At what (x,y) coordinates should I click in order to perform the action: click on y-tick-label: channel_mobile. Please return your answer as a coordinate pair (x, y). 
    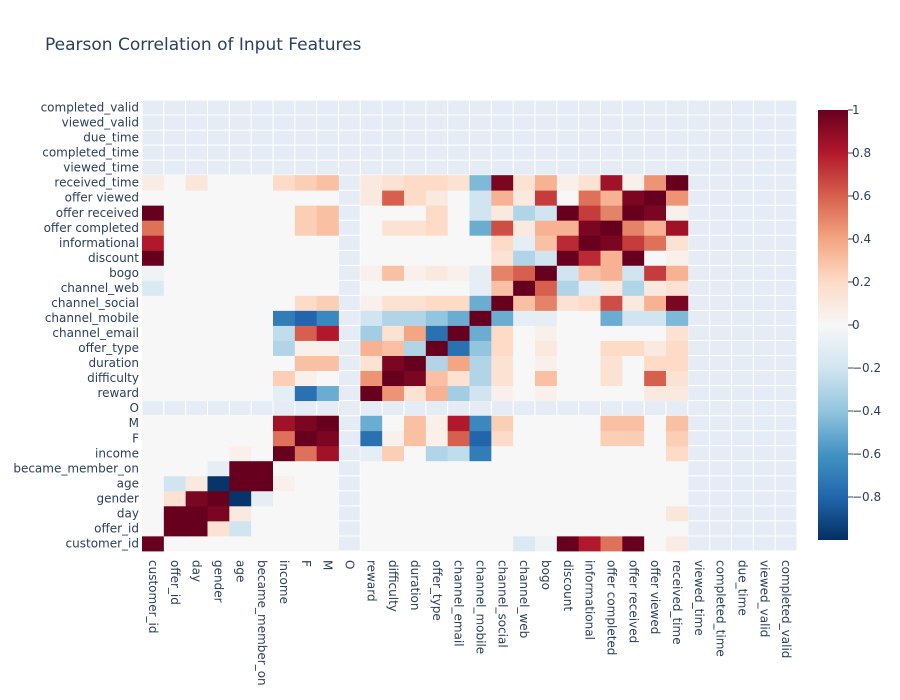
    Looking at the image, I should click on (92, 318).